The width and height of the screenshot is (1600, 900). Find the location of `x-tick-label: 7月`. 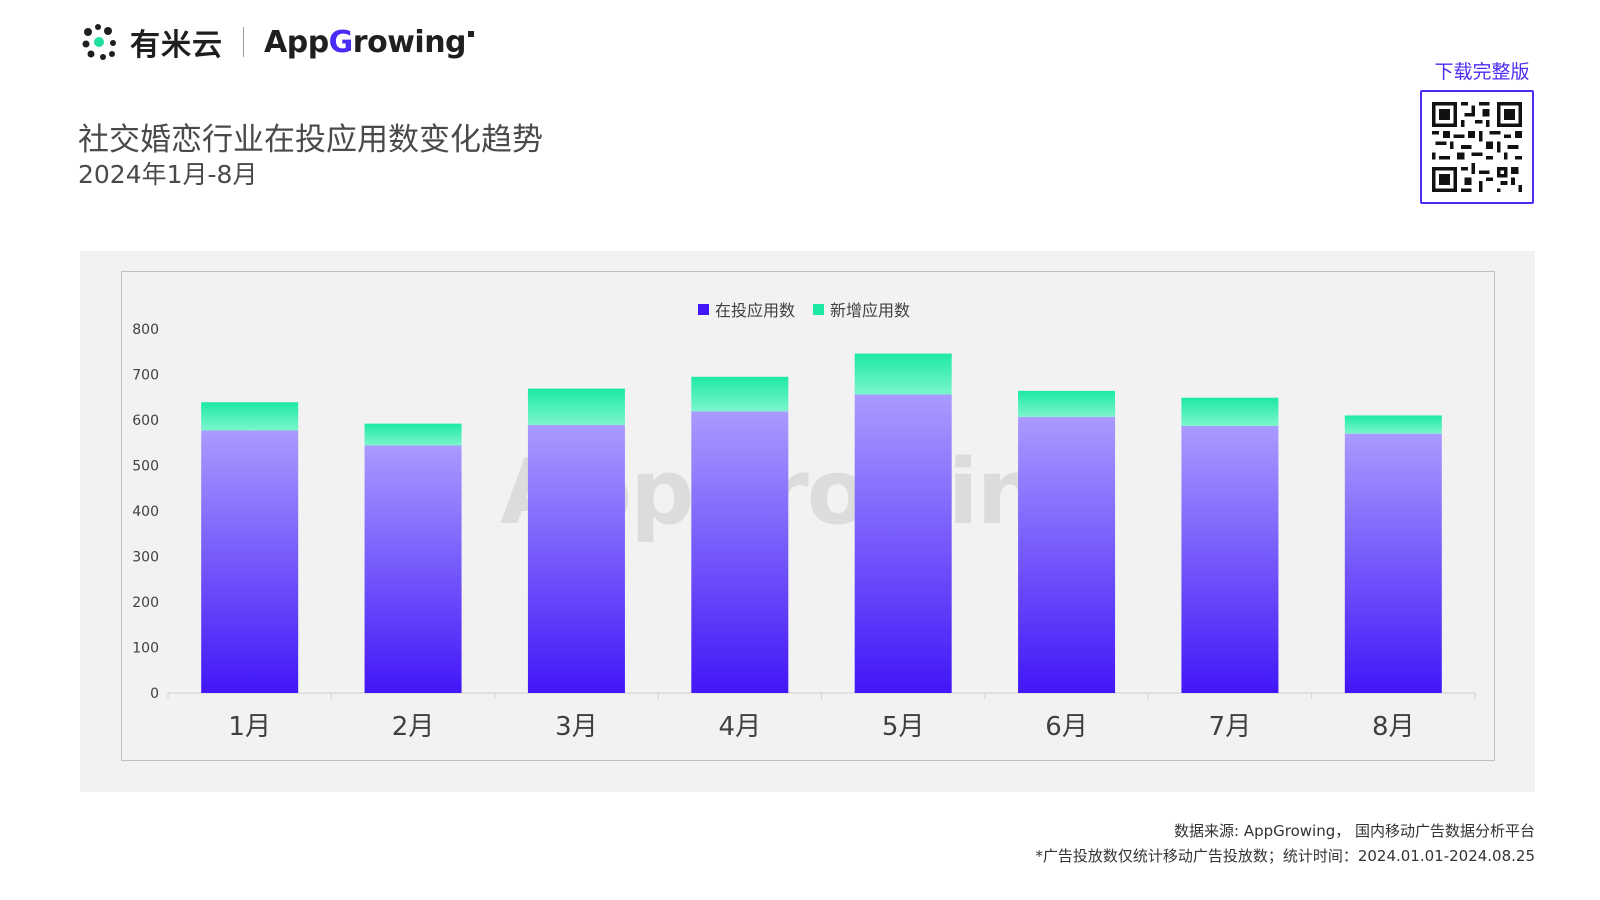

x-tick-label: 7月 is located at coordinates (1230, 727).